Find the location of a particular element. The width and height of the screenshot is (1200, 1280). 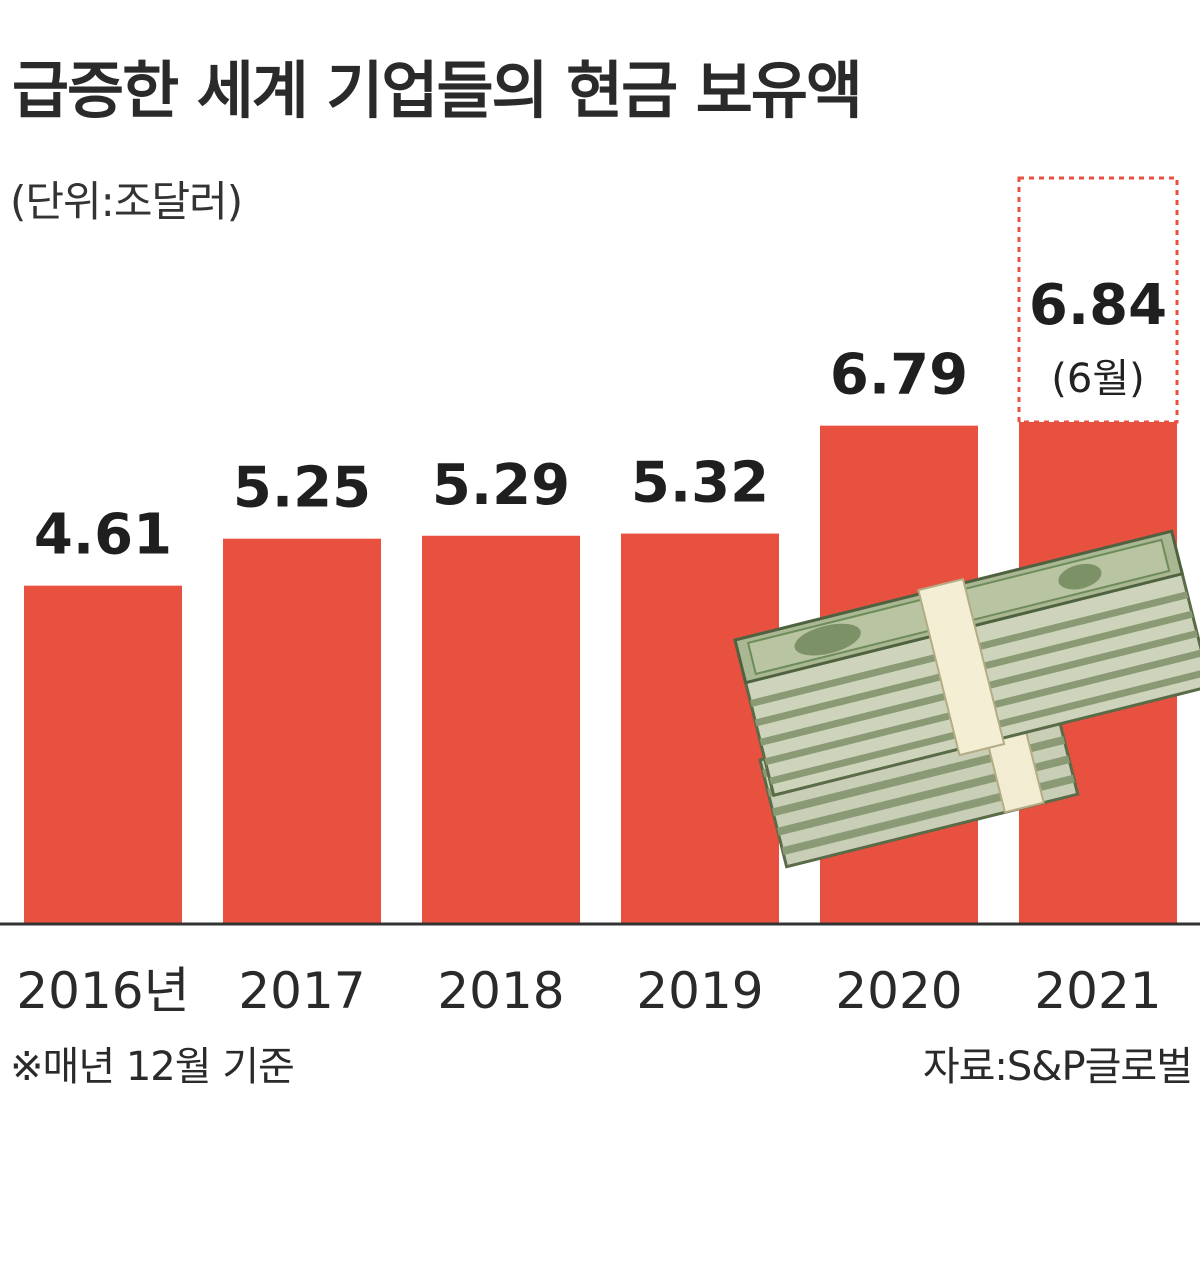

x-tick-2018: 2018 is located at coordinates (500, 991).